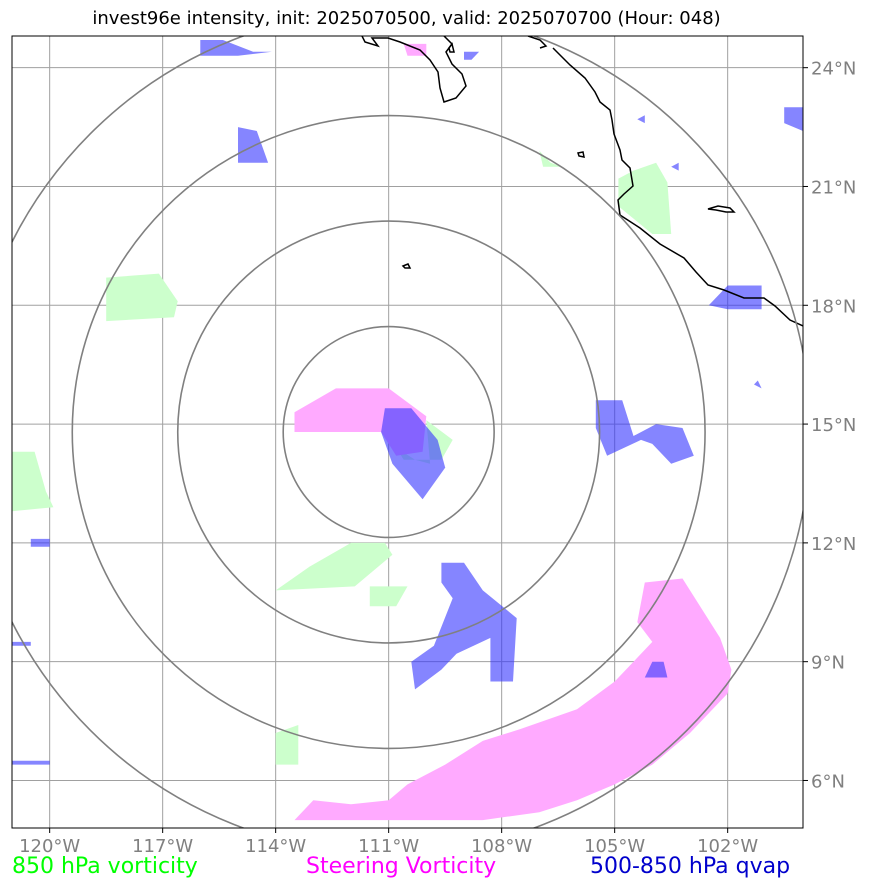 This screenshot has width=873, height=891. Describe the element at coordinates (614, 846) in the screenshot. I see `x-tick-label: 105°W` at that location.